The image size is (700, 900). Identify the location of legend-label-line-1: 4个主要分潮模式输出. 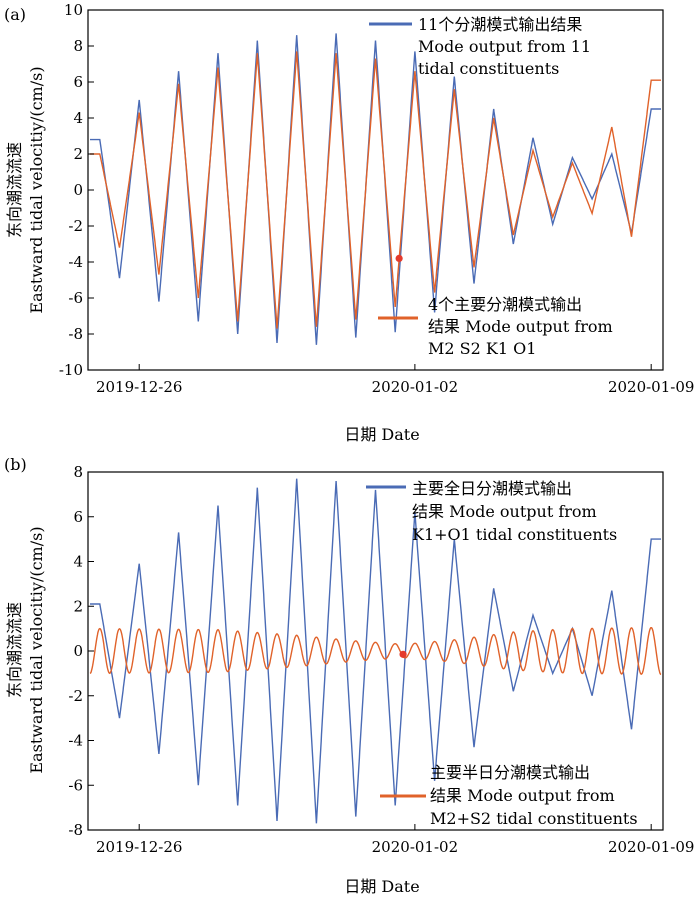
(505, 304).